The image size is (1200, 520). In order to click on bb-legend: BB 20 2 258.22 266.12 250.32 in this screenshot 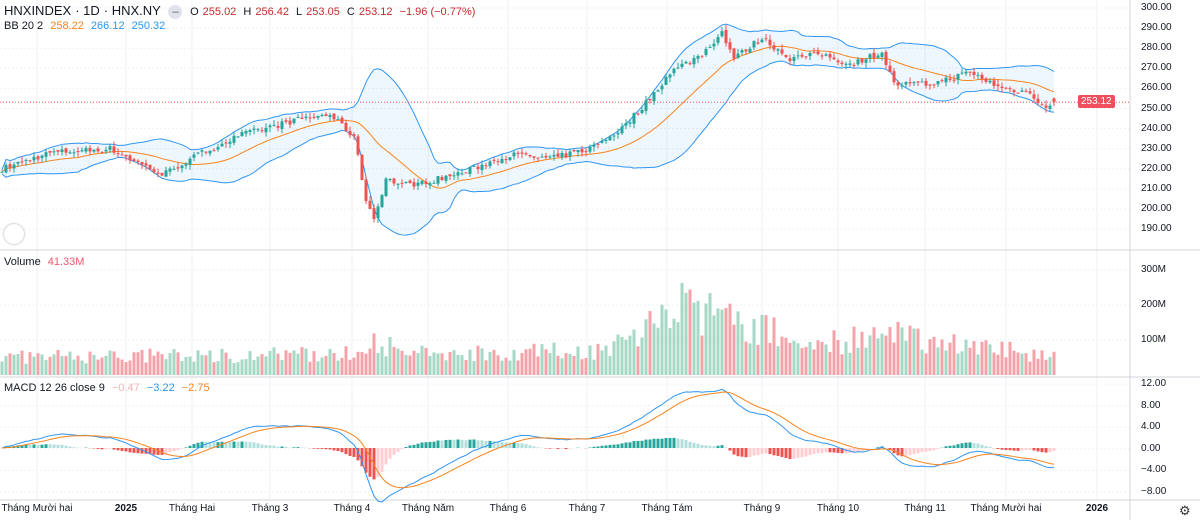, I will do `click(86, 26)`.